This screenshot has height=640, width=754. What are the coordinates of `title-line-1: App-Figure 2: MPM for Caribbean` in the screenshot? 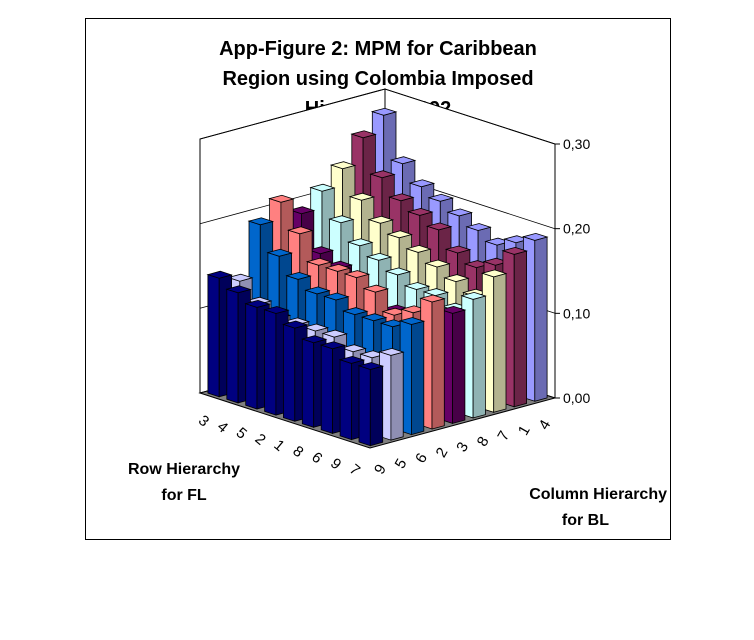 It's located at (378, 49).